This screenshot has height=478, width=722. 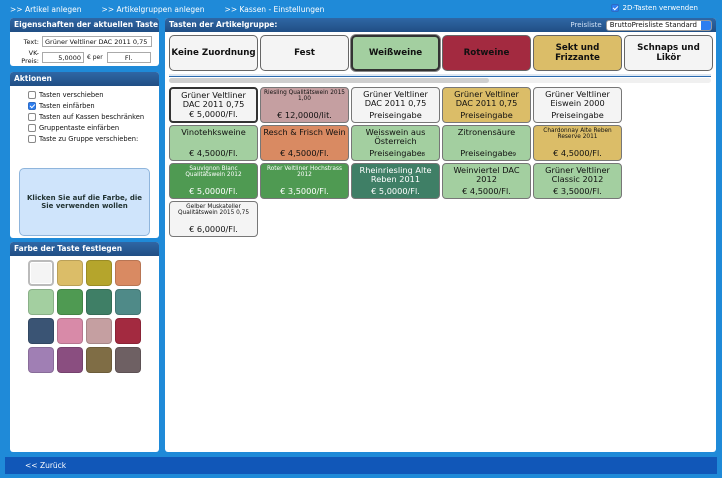 I want to click on scrollbar-thumb, so click(x=329, y=80).